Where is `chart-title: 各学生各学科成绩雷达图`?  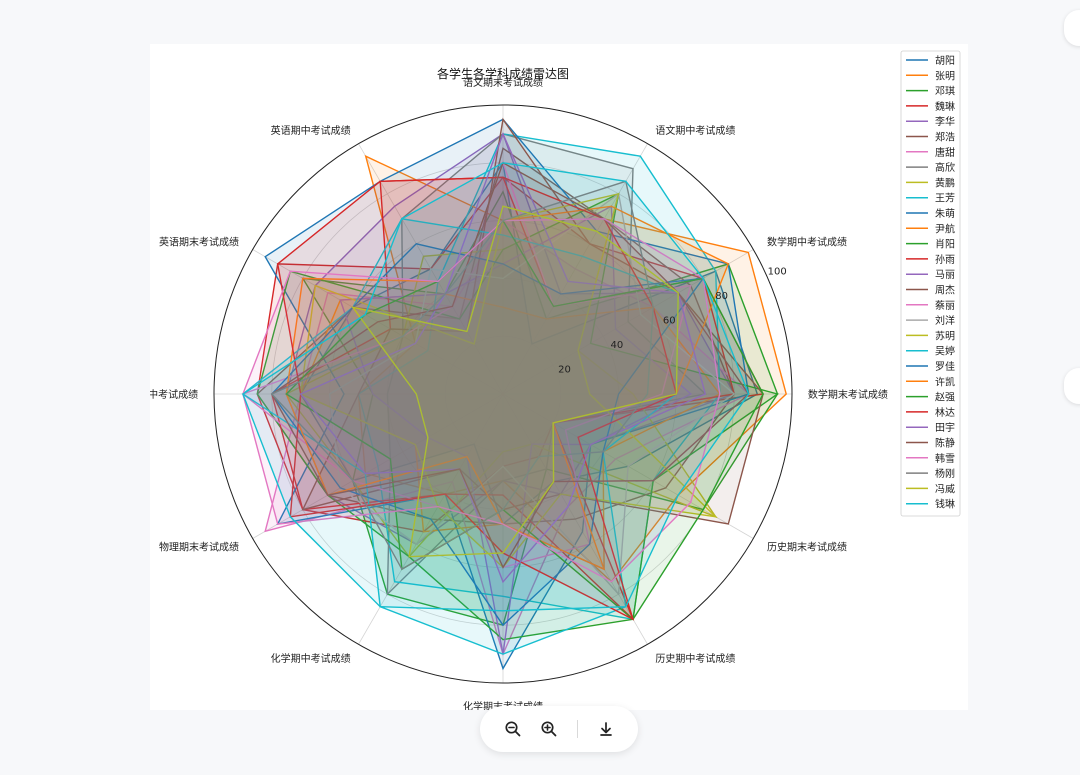 chart-title: 各学生各学科成绩雷达图 is located at coordinates (503, 73).